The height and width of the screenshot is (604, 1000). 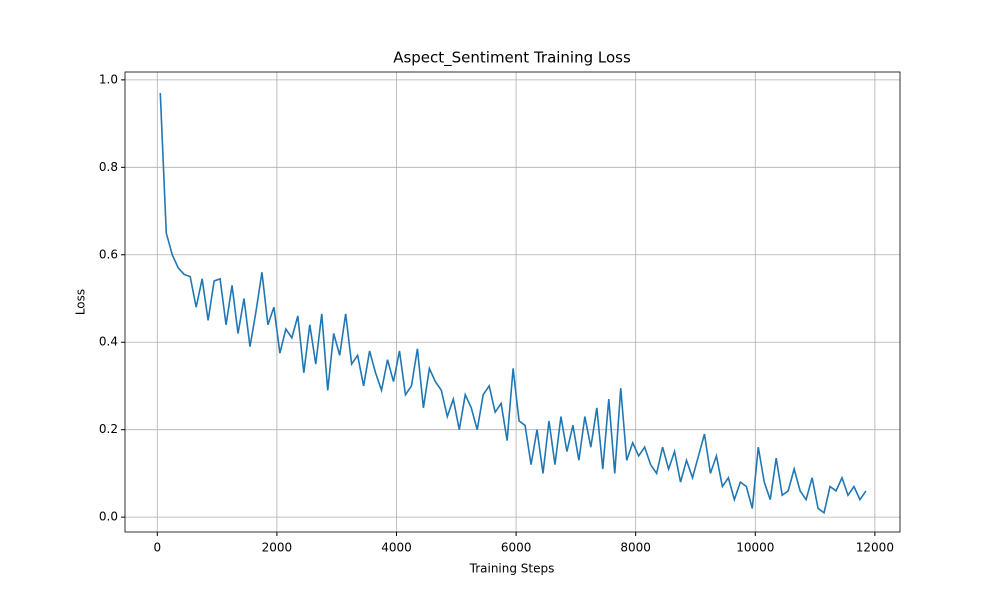 I want to click on x-tick-label: 8000, so click(x=635, y=548).